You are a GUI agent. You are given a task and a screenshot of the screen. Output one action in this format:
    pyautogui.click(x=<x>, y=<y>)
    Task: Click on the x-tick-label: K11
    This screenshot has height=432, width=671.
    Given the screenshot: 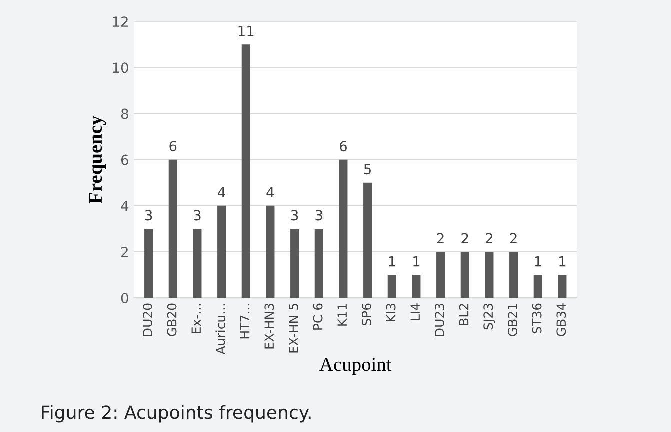 What is the action you would take?
    pyautogui.click(x=342, y=315)
    